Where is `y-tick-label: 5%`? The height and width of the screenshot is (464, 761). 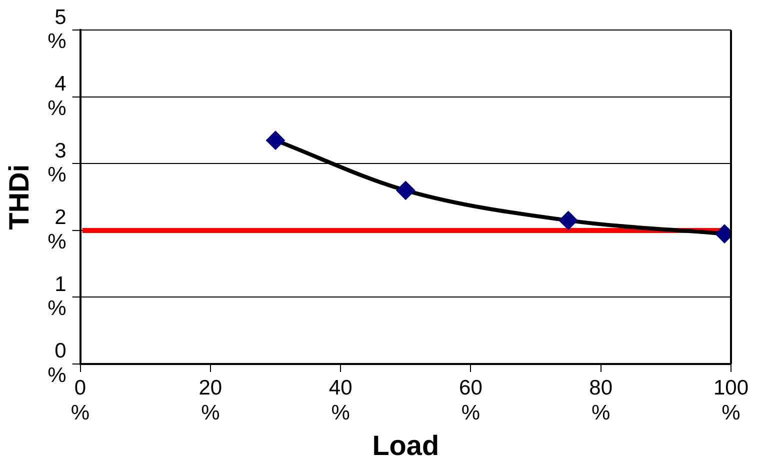
y-tick-label: 5% is located at coordinates (57, 30).